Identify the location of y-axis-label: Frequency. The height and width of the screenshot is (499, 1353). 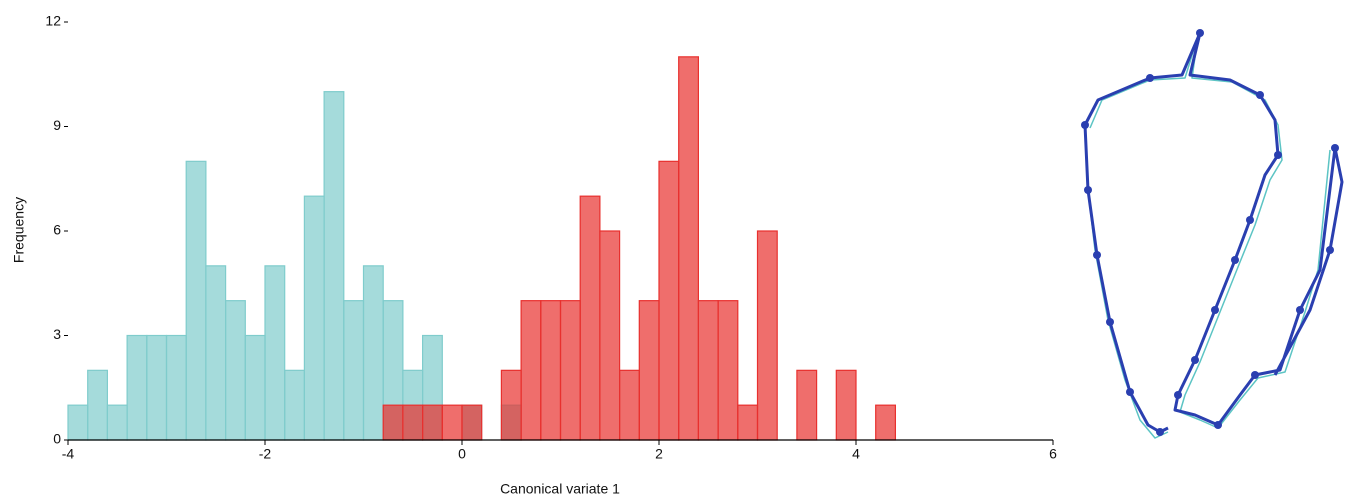
(19, 230).